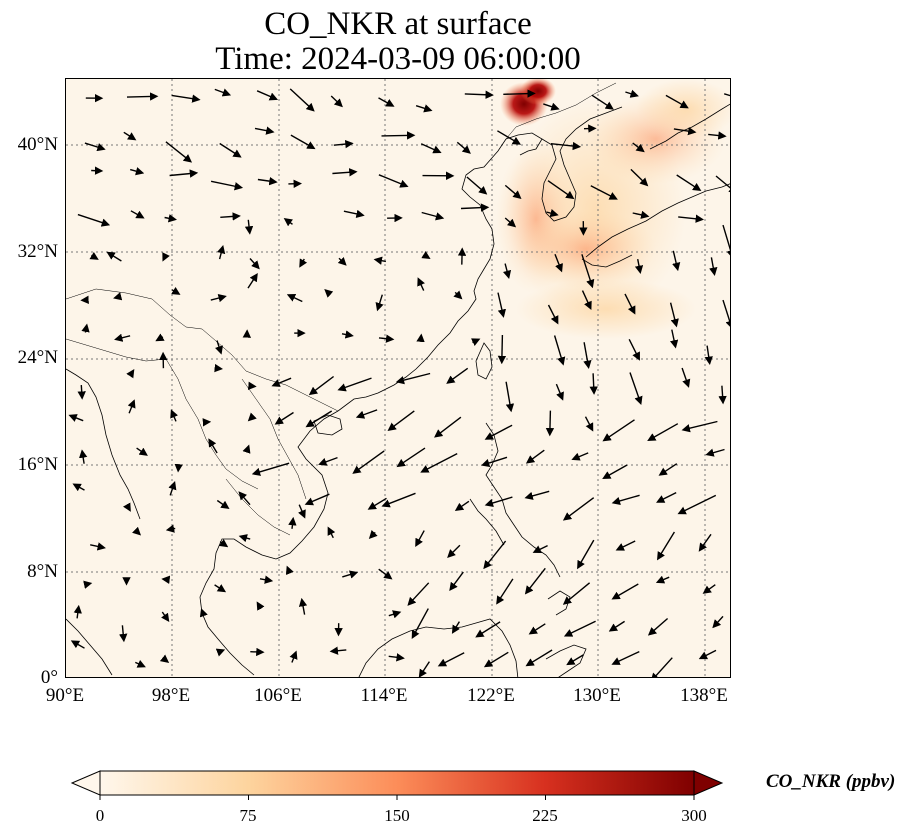  I want to click on colorbar-extend-max, so click(708, 783).